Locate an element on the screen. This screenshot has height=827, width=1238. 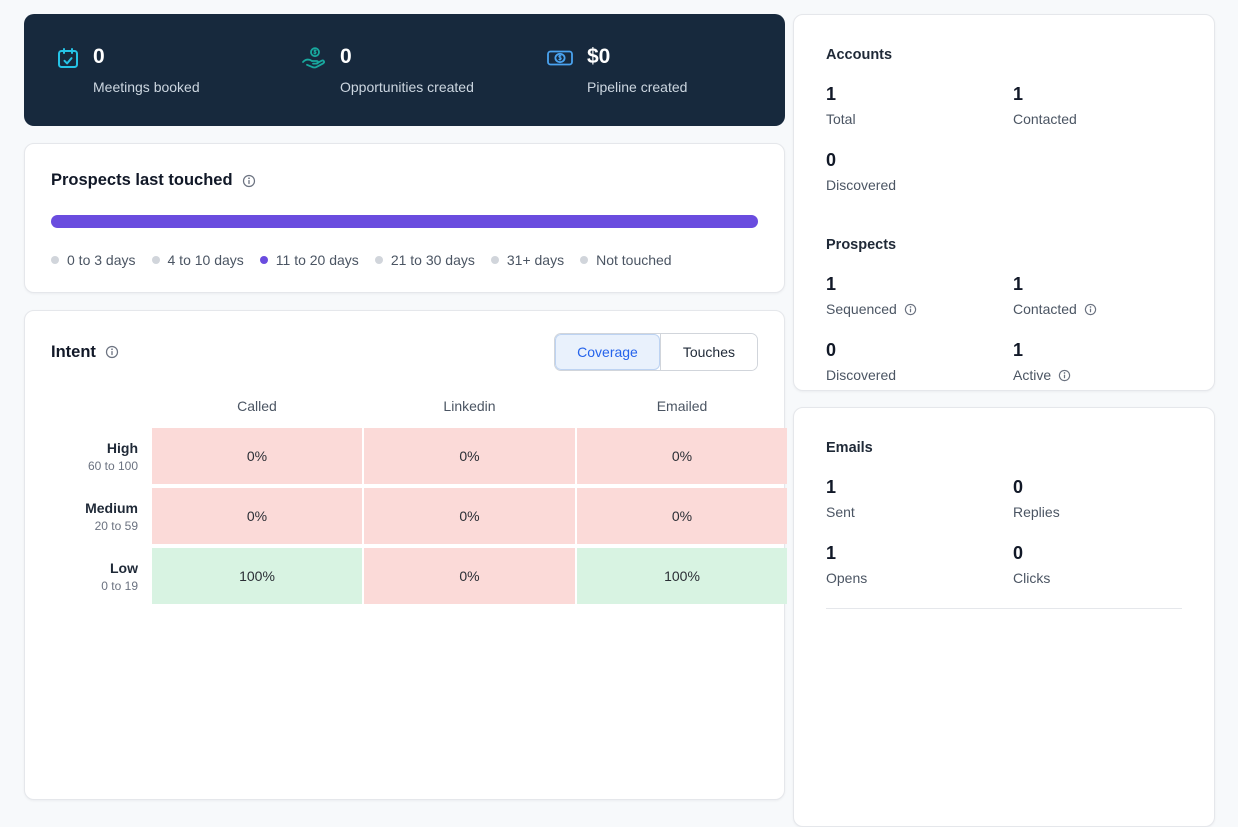
legend-label: 31+ days is located at coordinates (535, 260).